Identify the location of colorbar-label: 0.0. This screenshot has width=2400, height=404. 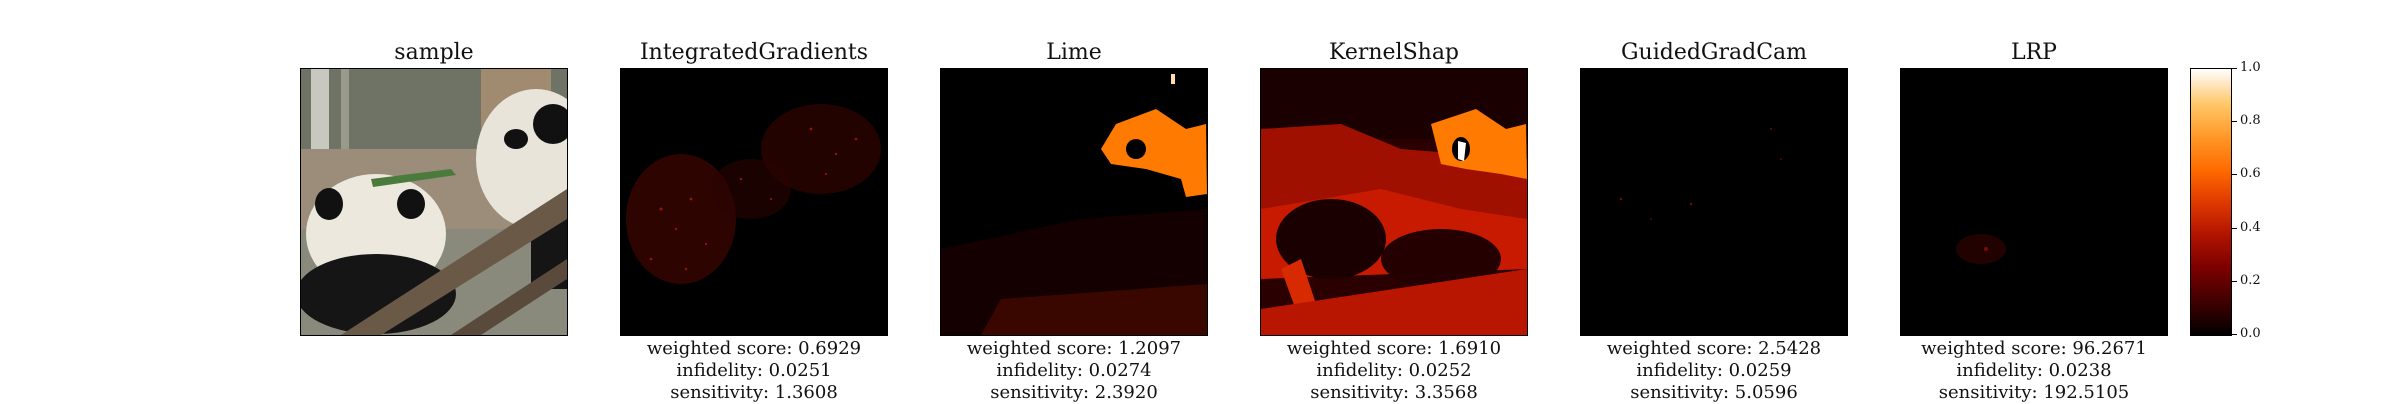
(2250, 333).